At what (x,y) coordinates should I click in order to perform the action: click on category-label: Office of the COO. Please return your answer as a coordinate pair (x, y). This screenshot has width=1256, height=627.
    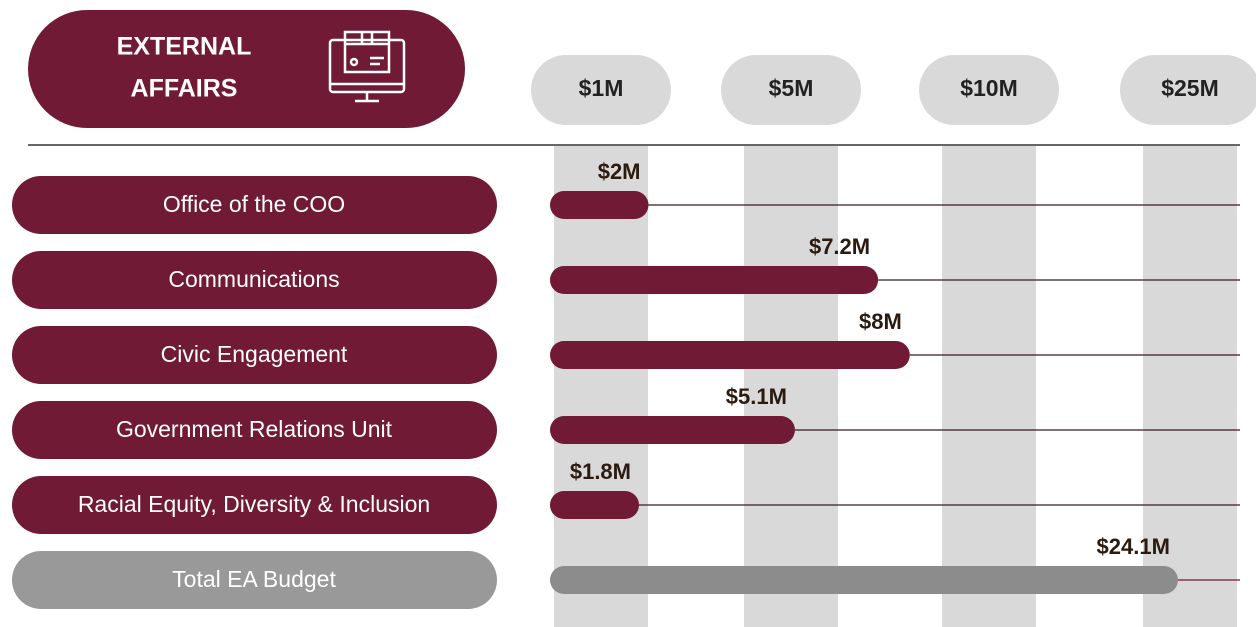
    Looking at the image, I should click on (254, 204).